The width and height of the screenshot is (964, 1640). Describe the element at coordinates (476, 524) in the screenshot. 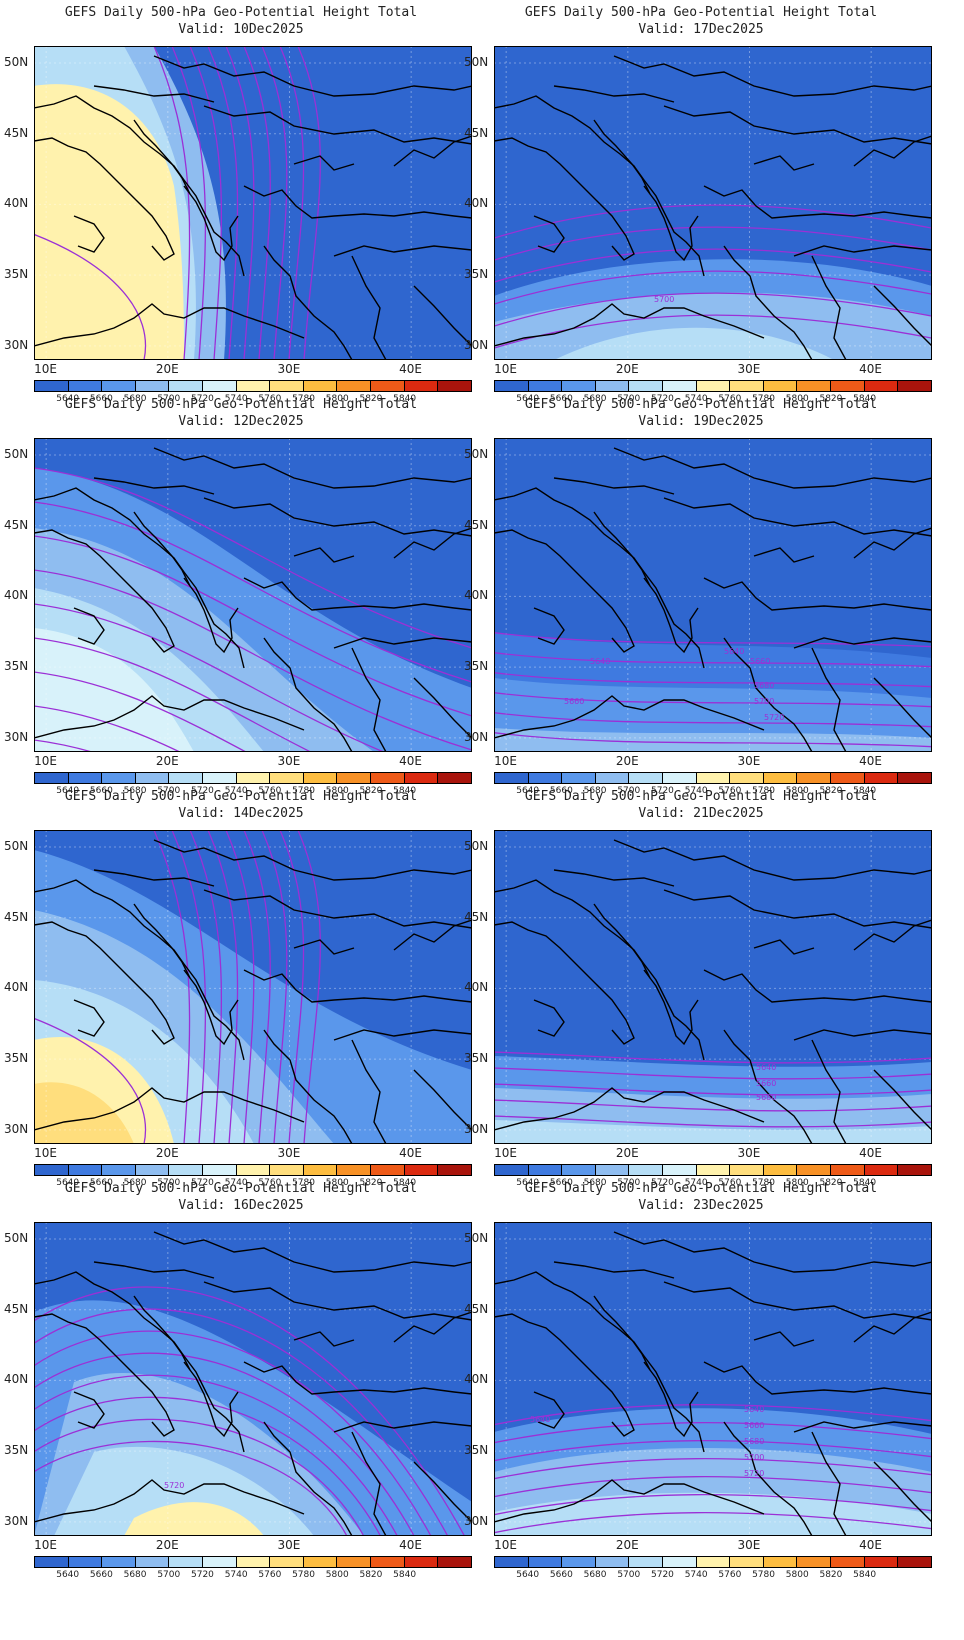

I see `lat-tick-label: 45N` at that location.